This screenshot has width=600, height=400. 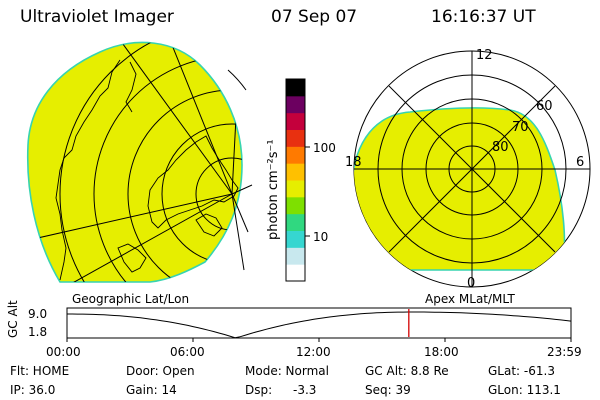 What do you see at coordinates (472, 169) in the screenshot?
I see `mlt-line` at bounding box center [472, 169].